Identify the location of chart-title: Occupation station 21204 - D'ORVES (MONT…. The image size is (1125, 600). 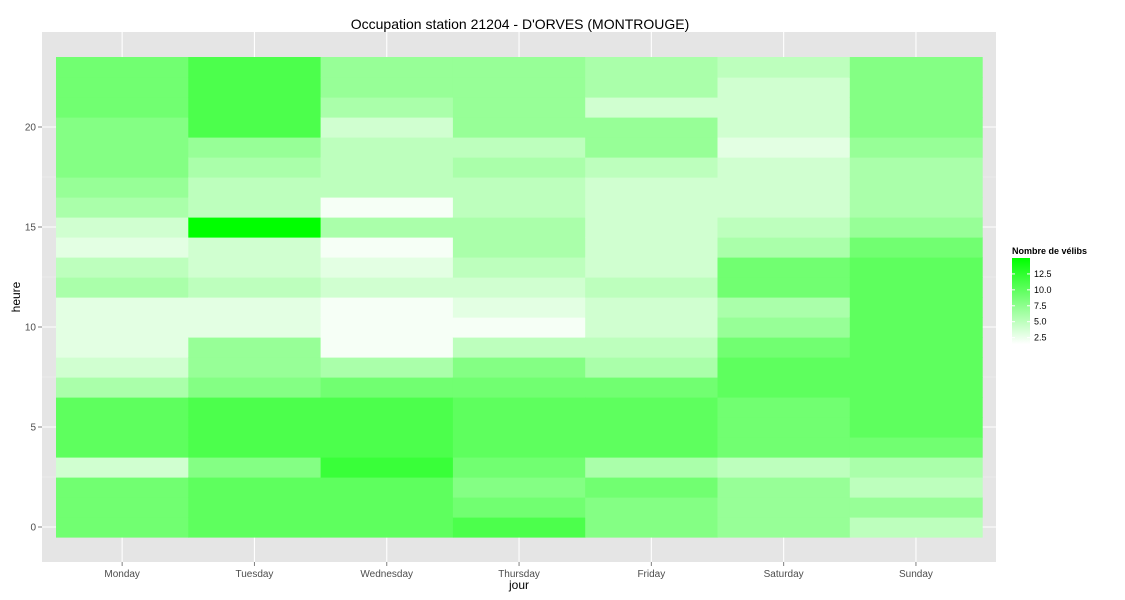
(520, 24).